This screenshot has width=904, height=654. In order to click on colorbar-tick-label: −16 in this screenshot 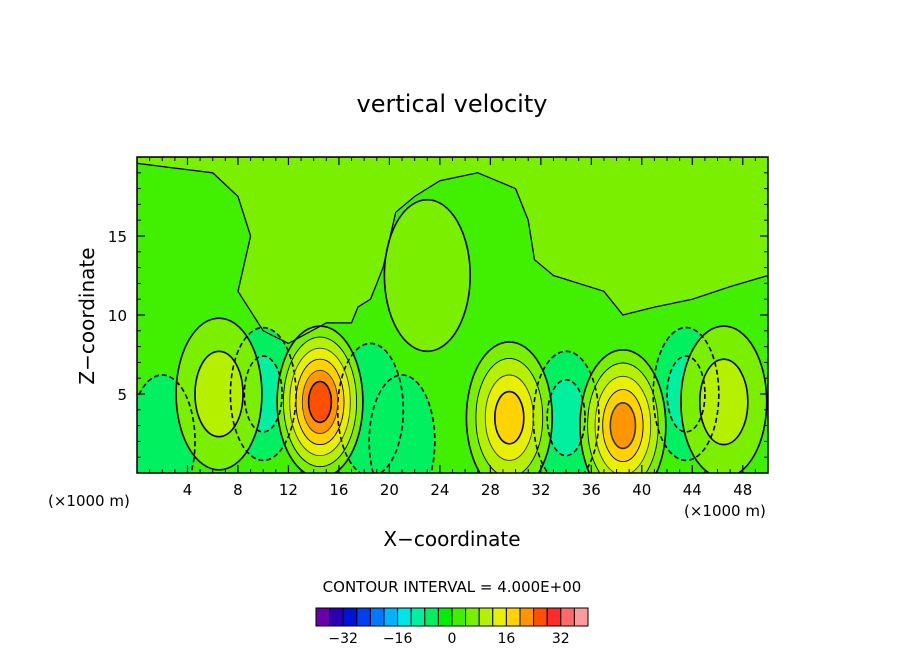, I will do `click(398, 639)`.